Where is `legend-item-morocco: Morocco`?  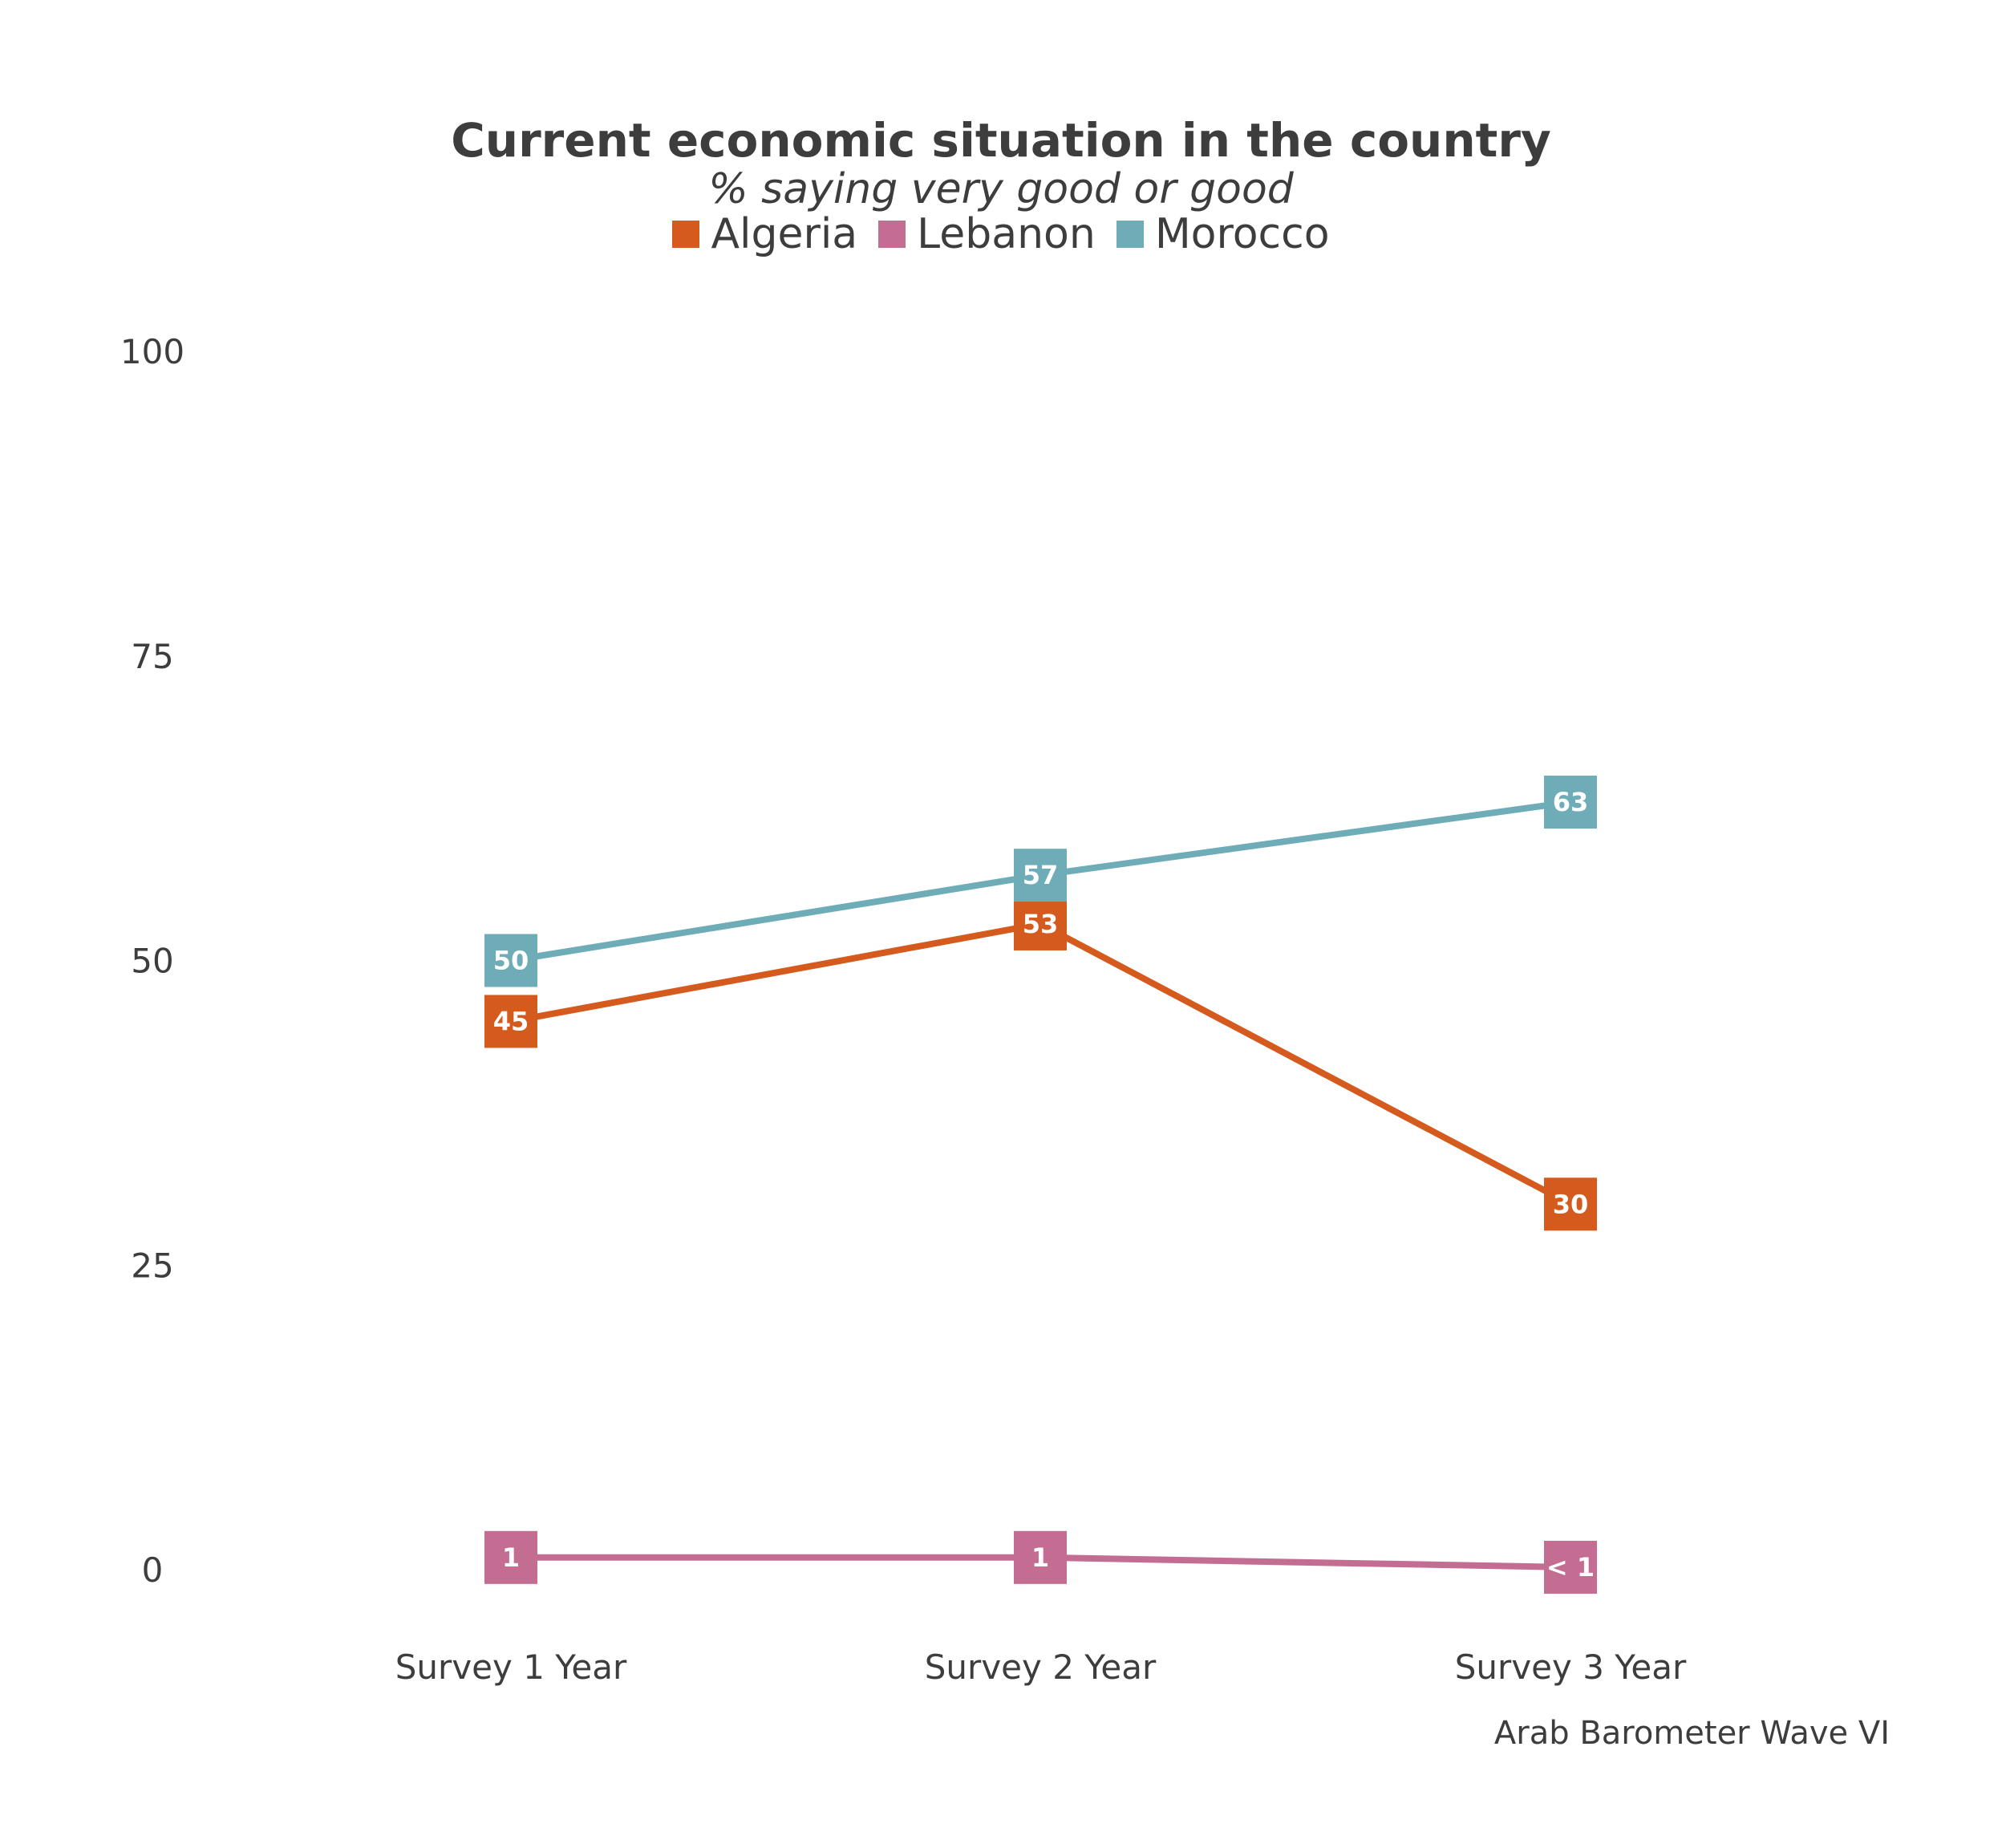 legend-item-morocco: Morocco is located at coordinates (1223, 234).